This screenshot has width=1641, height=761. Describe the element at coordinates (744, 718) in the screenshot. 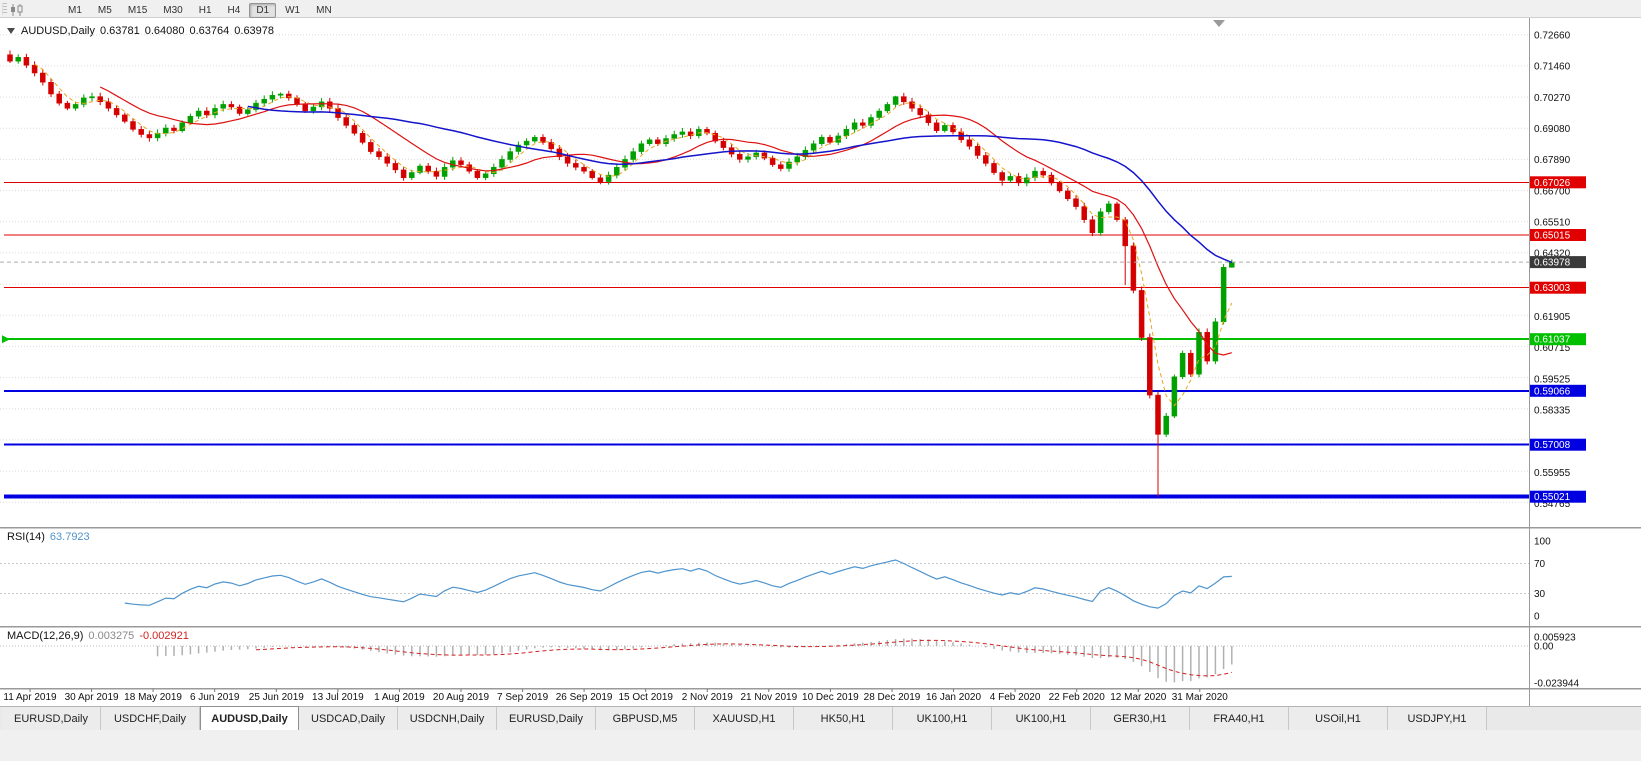

I see `chart-tab-xauusd-h1: XAUUSD,H1` at that location.